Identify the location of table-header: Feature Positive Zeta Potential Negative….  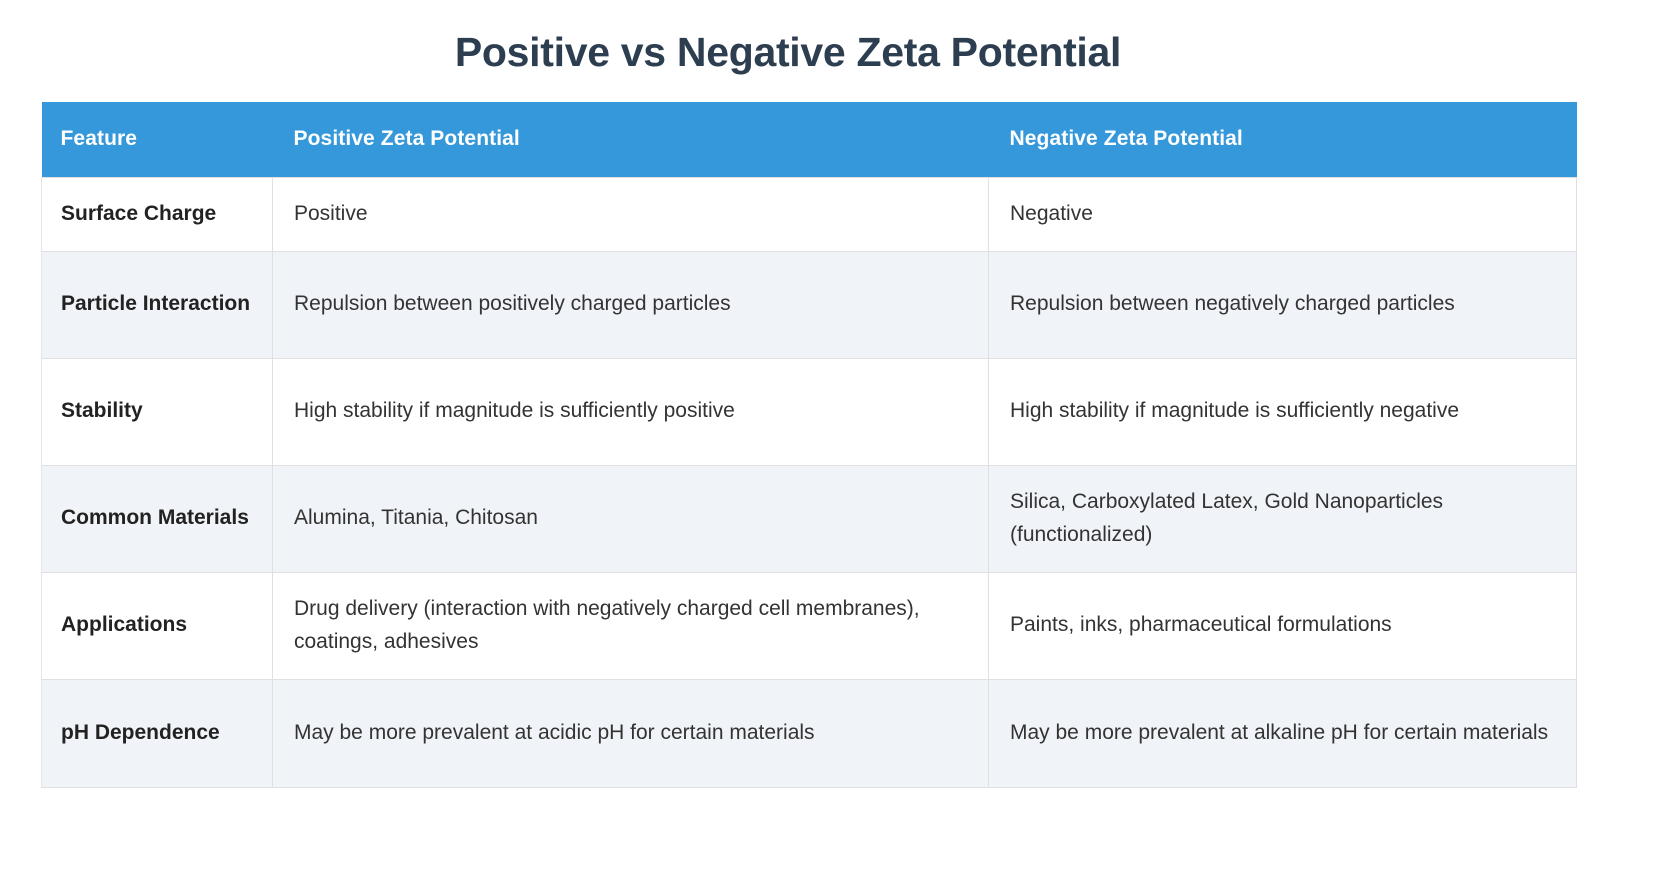
(809, 139).